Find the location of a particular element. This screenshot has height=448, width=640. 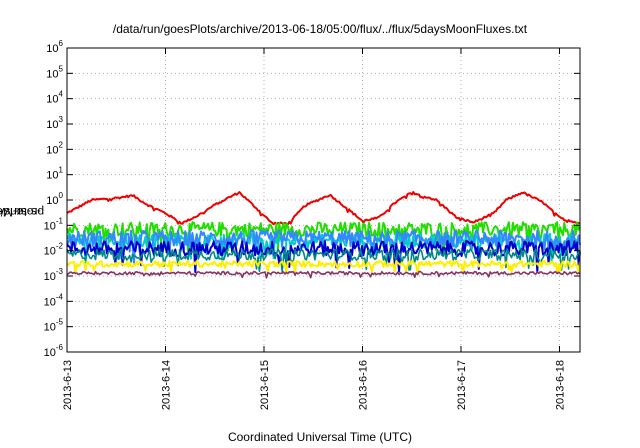

x-tick-label: 2013-6-13 is located at coordinates (68, 385).